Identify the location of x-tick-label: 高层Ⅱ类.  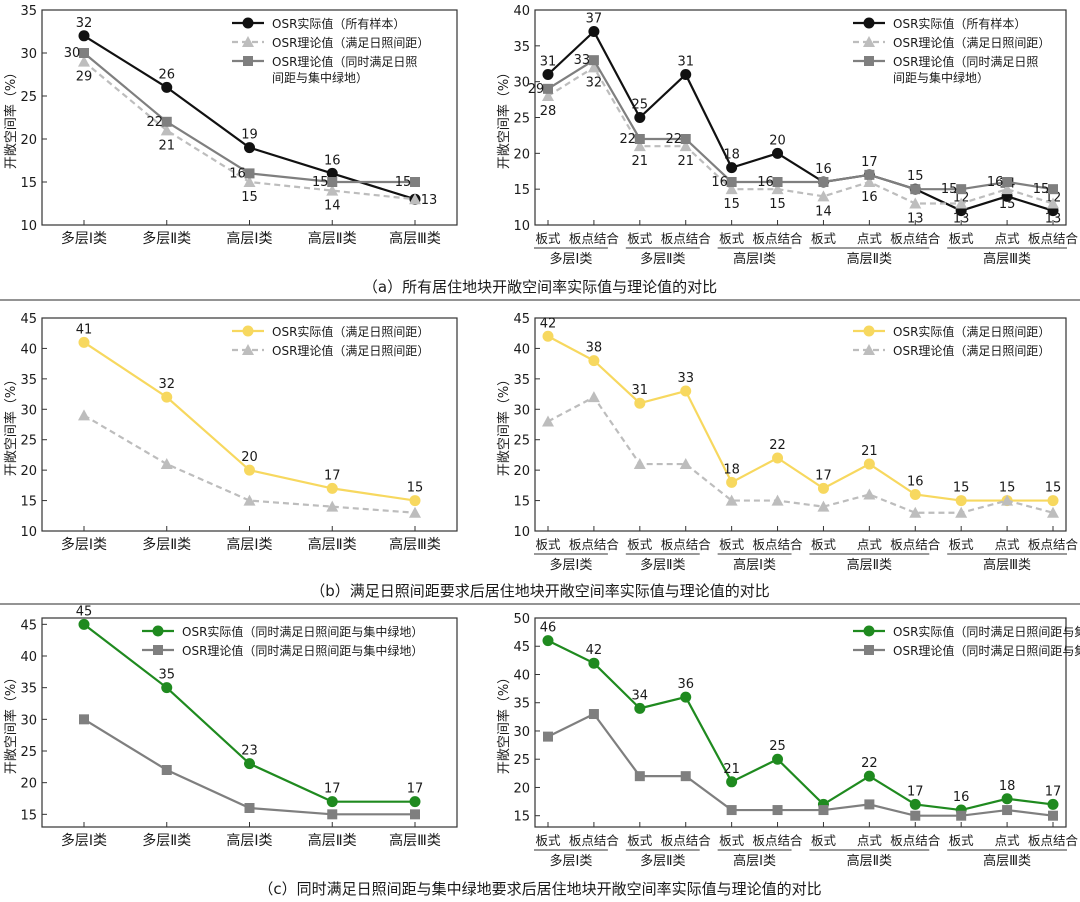
(332, 840).